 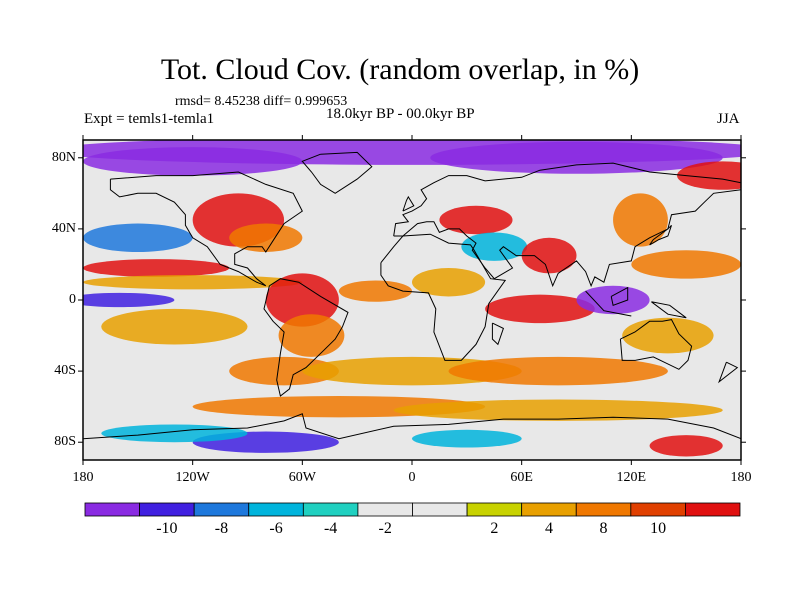 I want to click on colorbar-label: 2, so click(x=494, y=528).